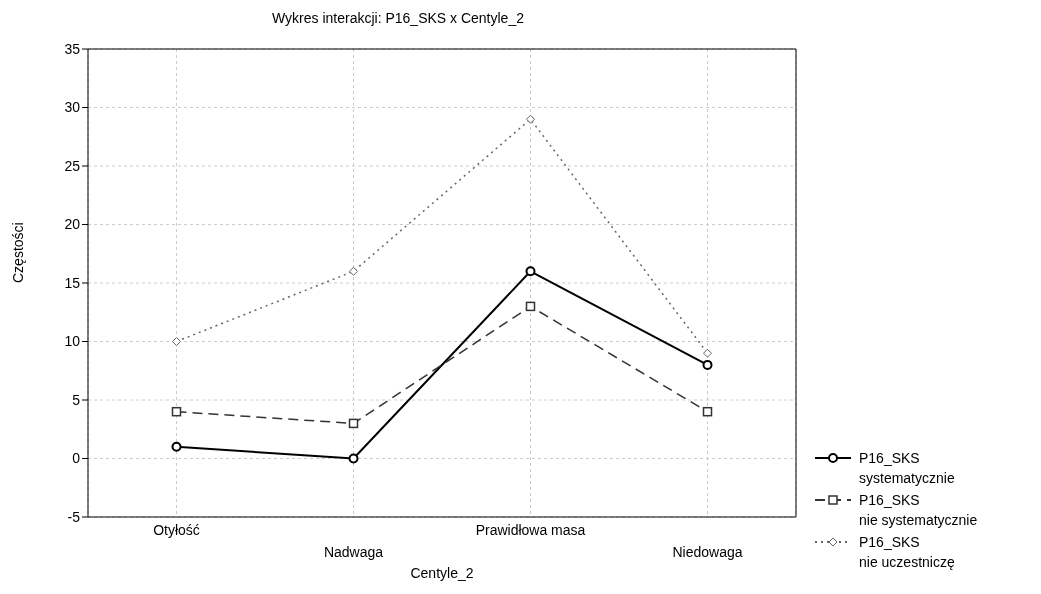 This screenshot has height=594, width=1041. What do you see at coordinates (907, 552) in the screenshot?
I see `legend-label: P16_SKS nie uczestniczę` at bounding box center [907, 552].